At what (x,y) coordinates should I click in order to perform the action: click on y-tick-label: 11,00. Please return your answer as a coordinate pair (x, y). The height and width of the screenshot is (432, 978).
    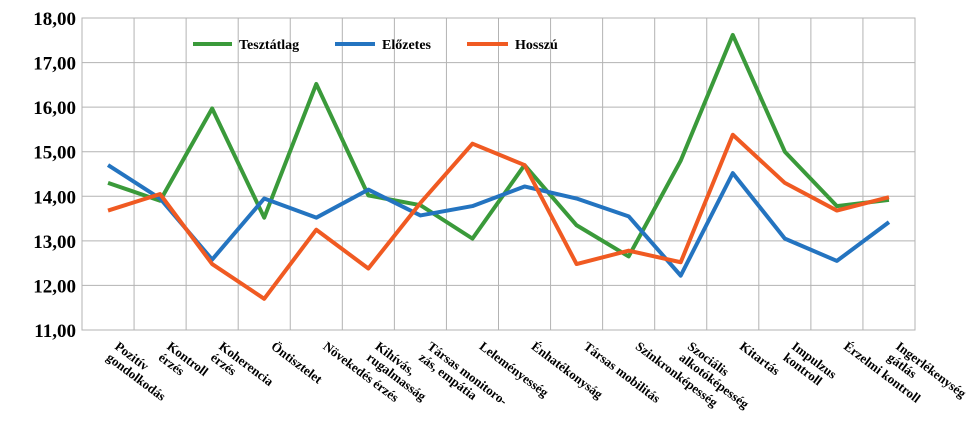
    Looking at the image, I should click on (55, 331).